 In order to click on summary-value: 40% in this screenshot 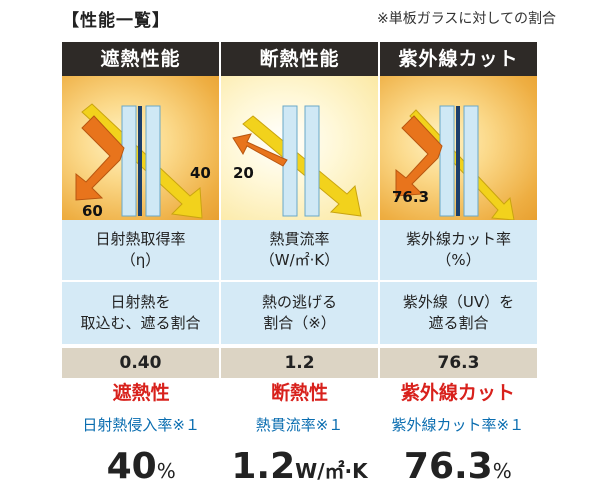, I will do `click(141, 467)`.